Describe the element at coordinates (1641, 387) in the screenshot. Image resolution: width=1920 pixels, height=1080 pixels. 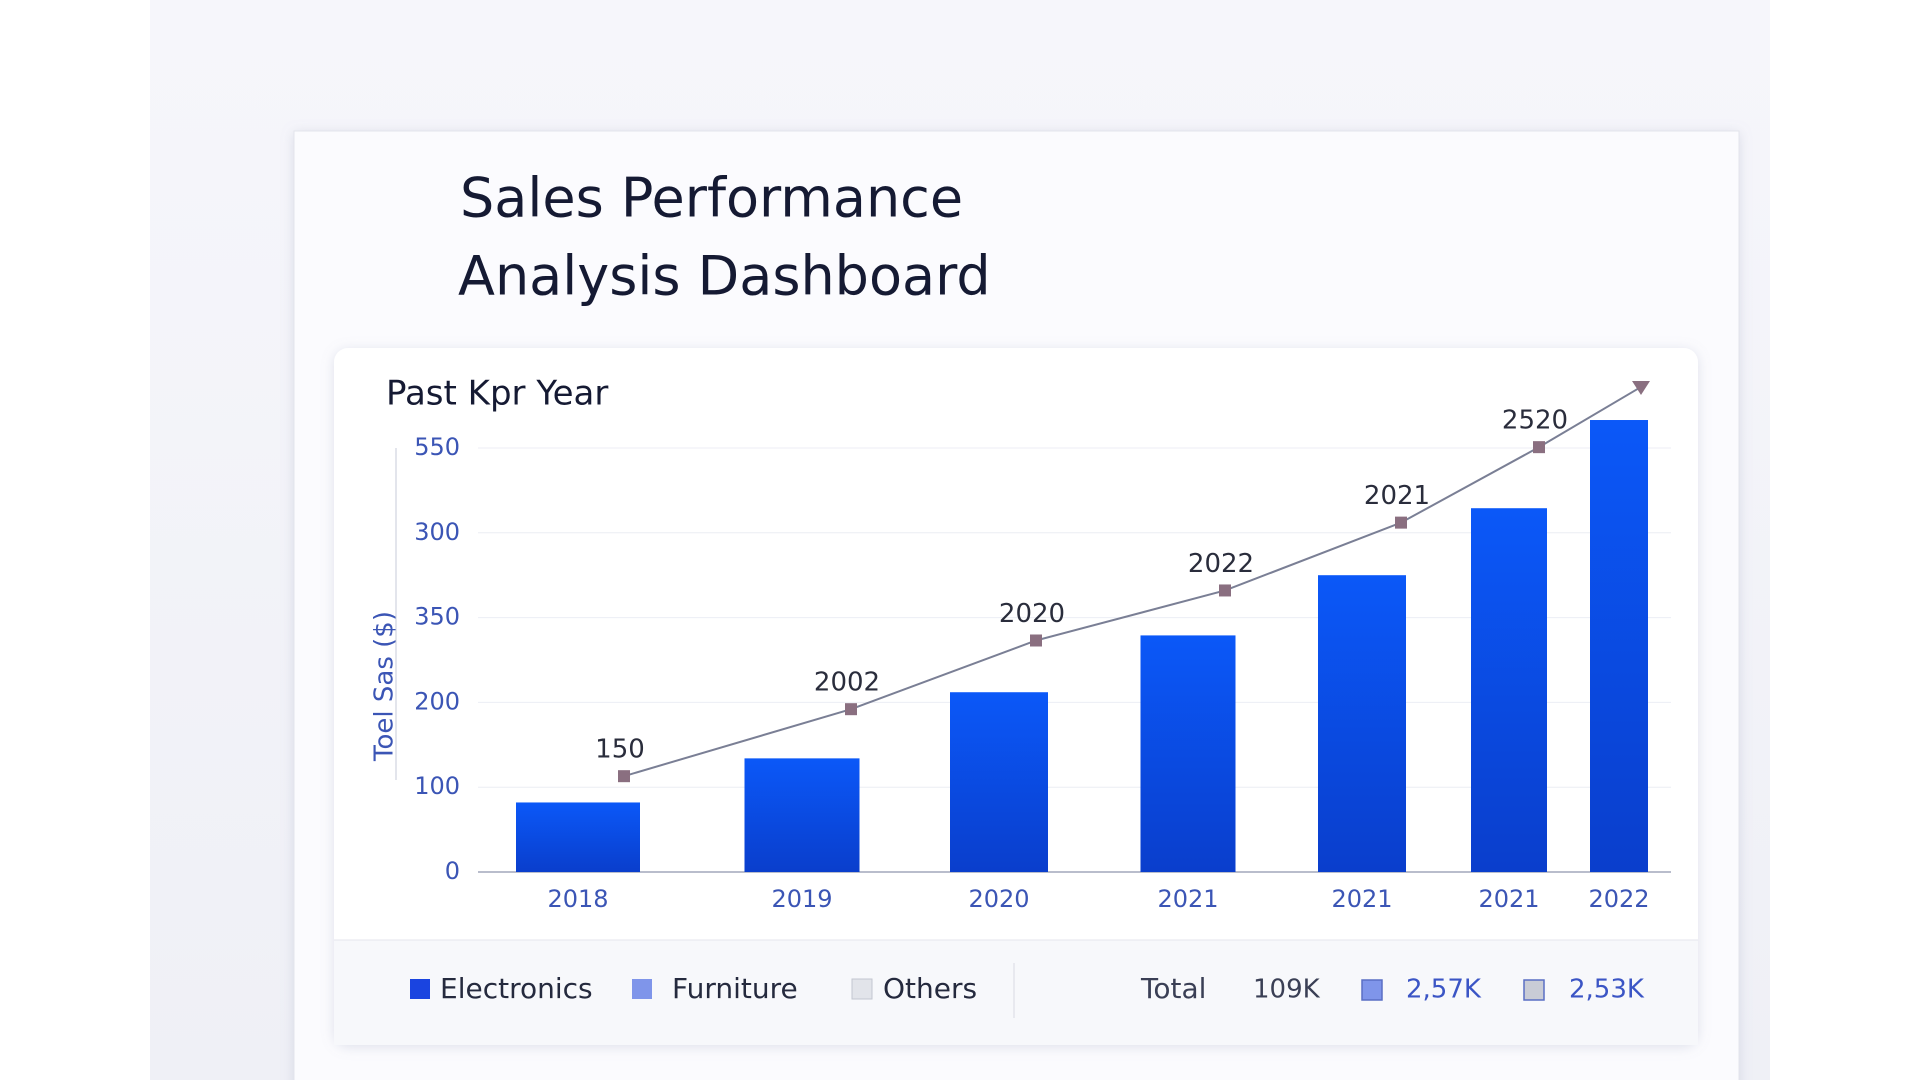
I see `trend-arrow` at that location.